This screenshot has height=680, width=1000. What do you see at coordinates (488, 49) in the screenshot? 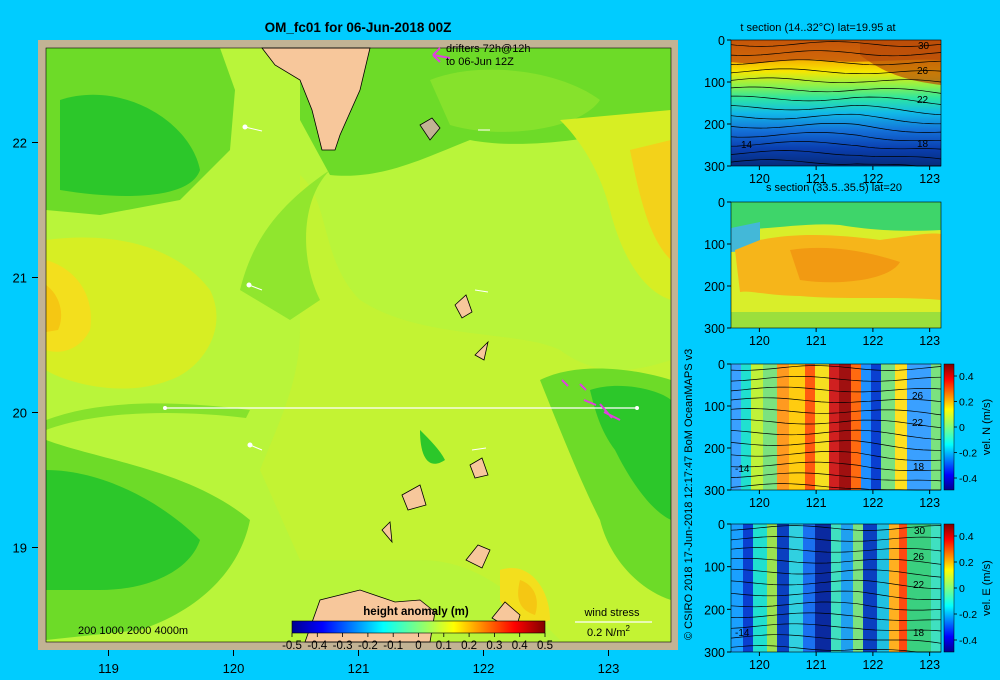
I see `drifter-note-1: drifters 72h@12h` at bounding box center [488, 49].